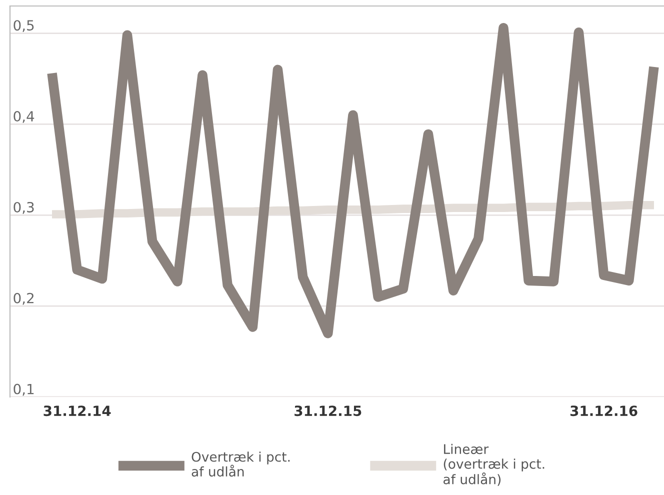 The height and width of the screenshot is (495, 664). I want to click on x-tick-label: 31.12.14, so click(77, 411).